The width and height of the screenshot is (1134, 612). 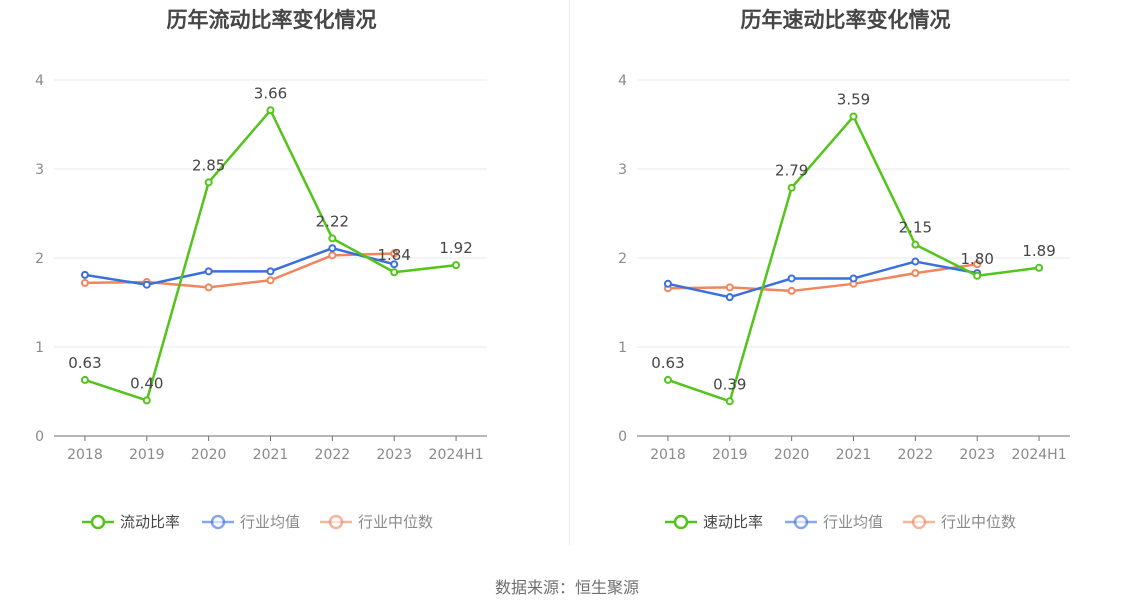 I want to click on chart-title: 历年速动比率变化情况, so click(x=845, y=20).